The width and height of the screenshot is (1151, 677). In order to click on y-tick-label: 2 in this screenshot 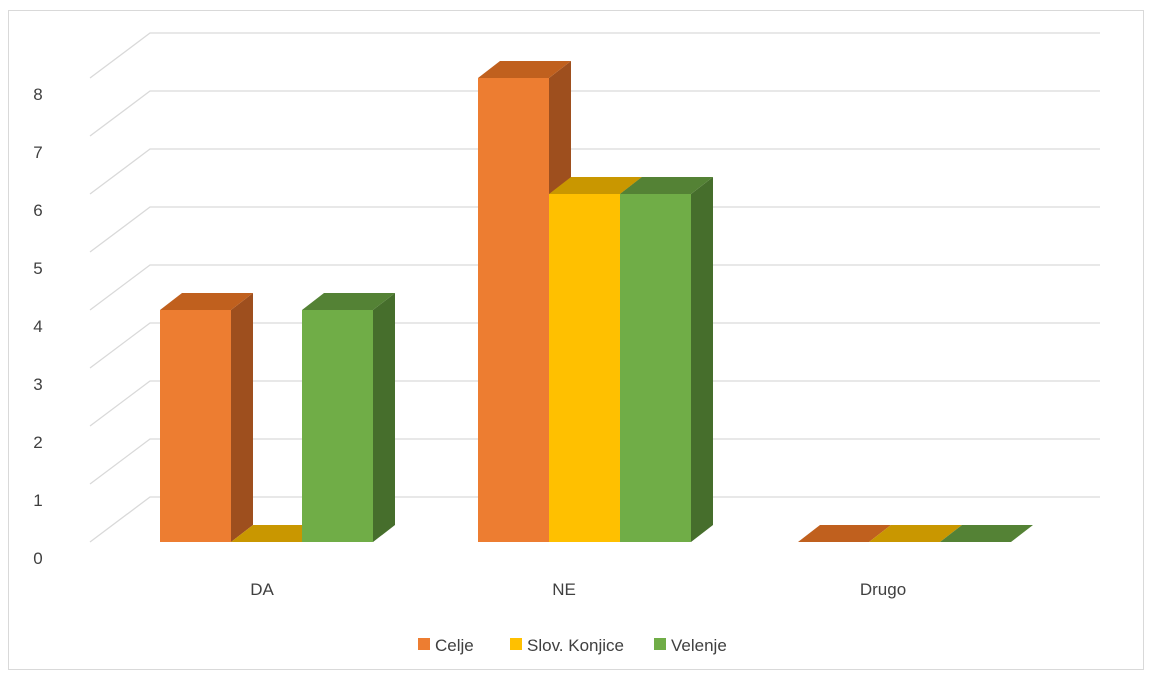, I will do `click(37, 442)`.